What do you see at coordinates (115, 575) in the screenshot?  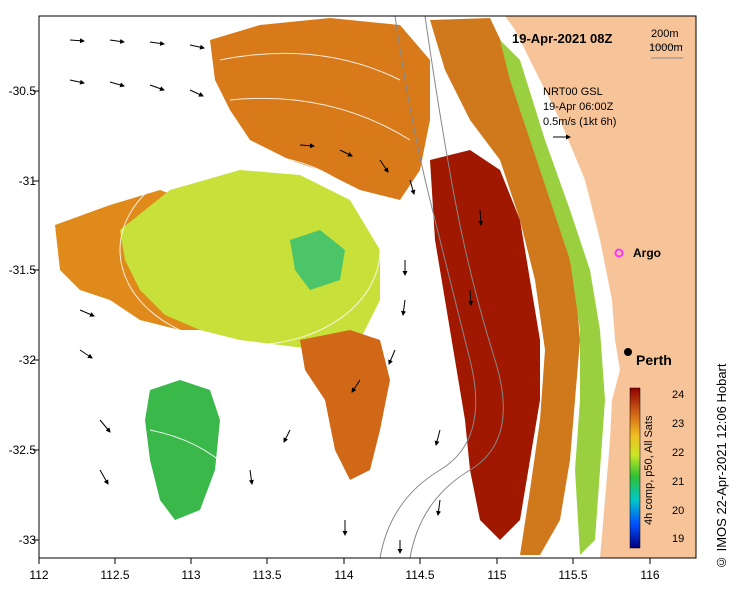 I see `x-tick-label: 112.5` at bounding box center [115, 575].